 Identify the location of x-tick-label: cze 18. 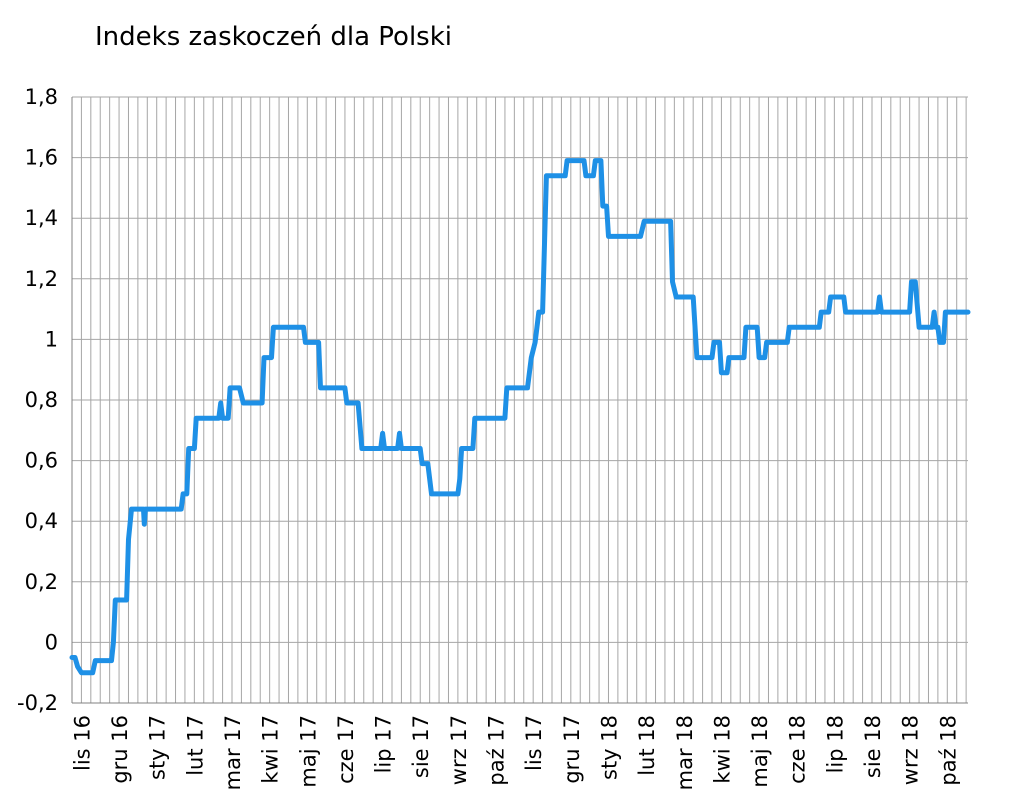
(798, 749).